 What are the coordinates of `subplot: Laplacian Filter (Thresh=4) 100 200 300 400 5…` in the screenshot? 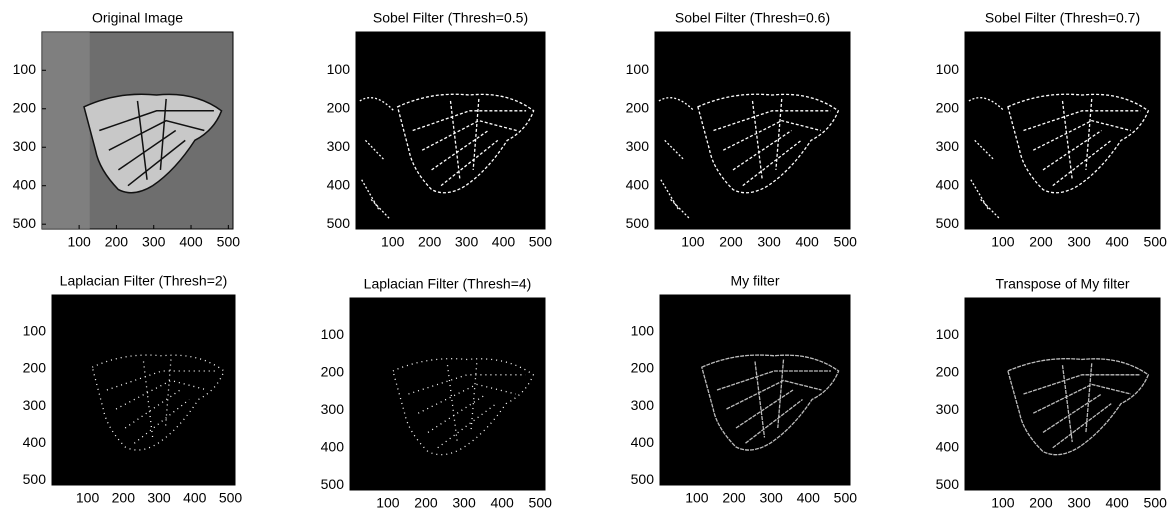 It's located at (436, 393).